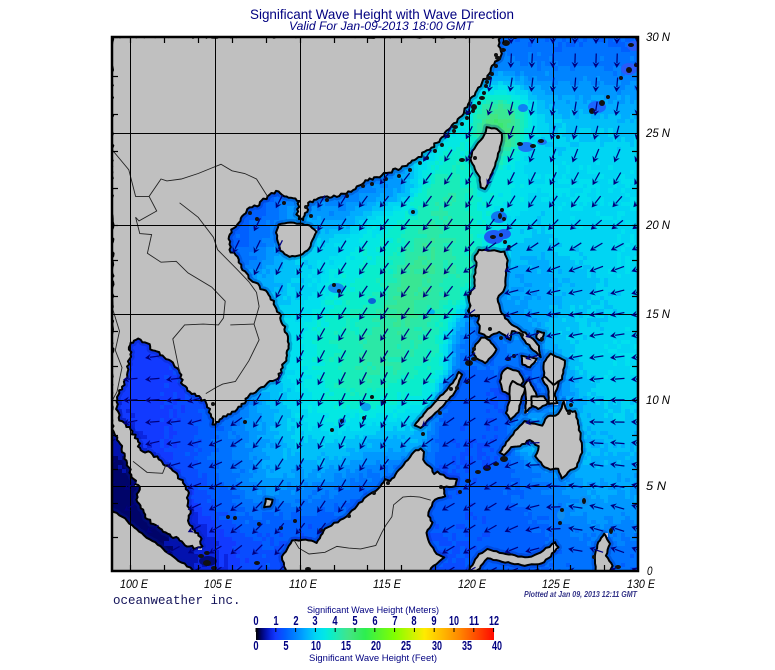  I want to click on svg-text: Significant Wave Height (Feet), so click(373, 658).